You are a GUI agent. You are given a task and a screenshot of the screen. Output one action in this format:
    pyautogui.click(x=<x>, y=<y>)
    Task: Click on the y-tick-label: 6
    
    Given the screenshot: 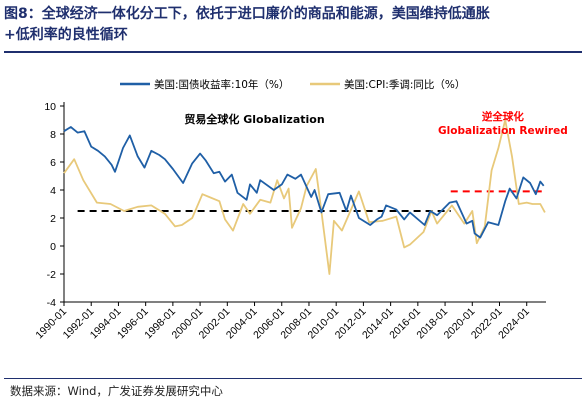 What is the action you would take?
    pyautogui.click(x=53, y=163)
    